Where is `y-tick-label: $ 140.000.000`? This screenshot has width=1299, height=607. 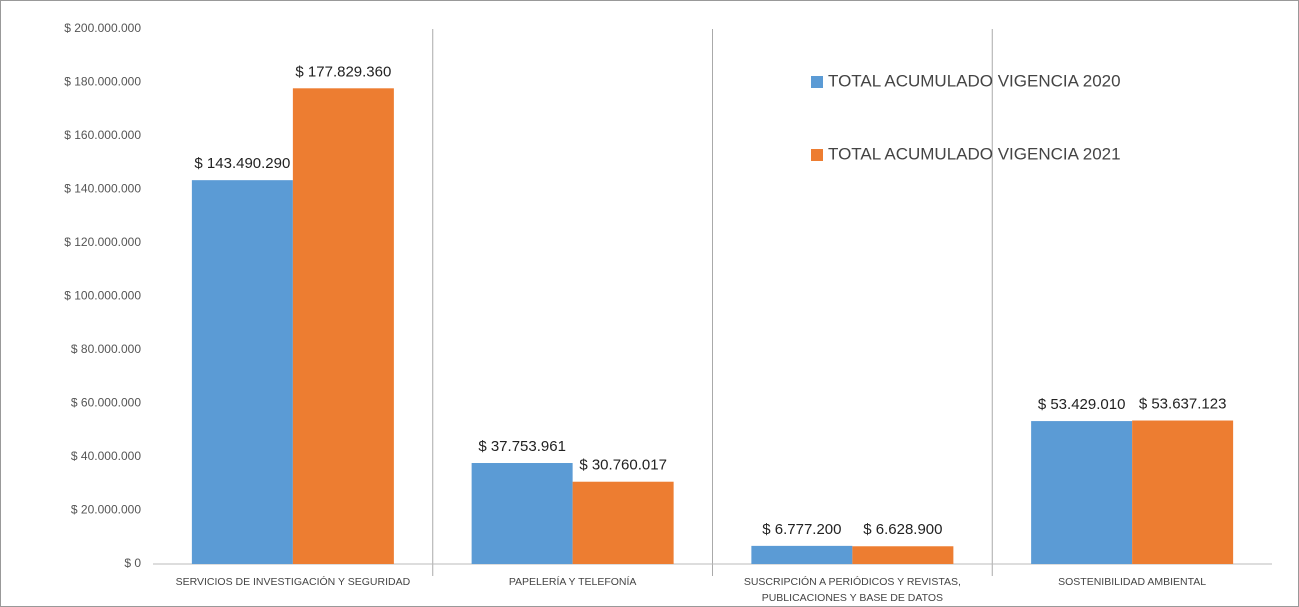 y-tick-label: $ 140.000.000 is located at coordinates (102, 189).